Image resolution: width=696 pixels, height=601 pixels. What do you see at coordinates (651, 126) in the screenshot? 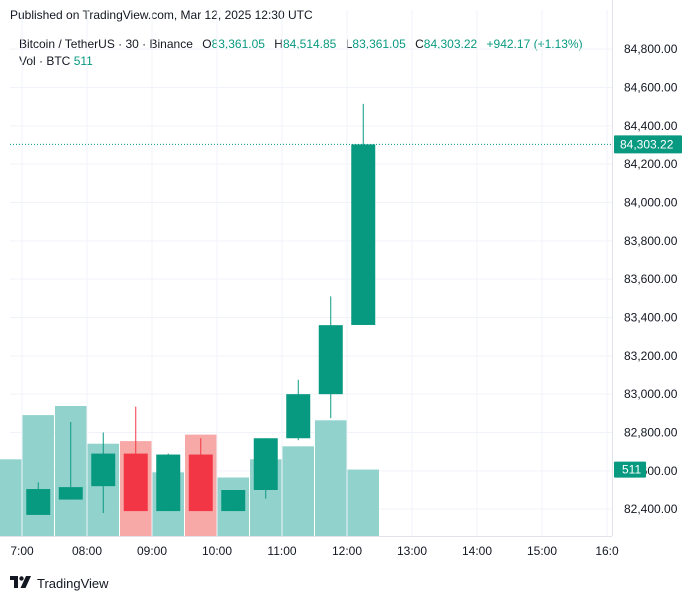
I see `y-tick-label: 84,400.00` at bounding box center [651, 126].